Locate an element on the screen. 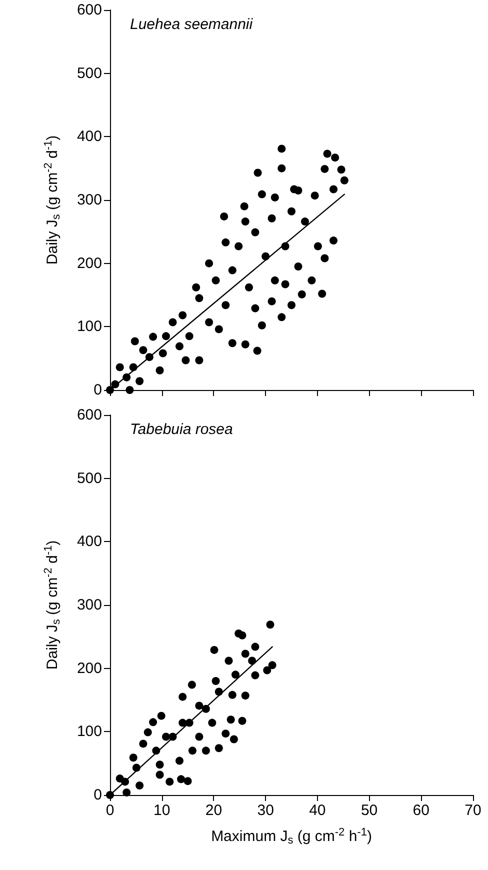  x-tick-label: 20 is located at coordinates (213, 810).